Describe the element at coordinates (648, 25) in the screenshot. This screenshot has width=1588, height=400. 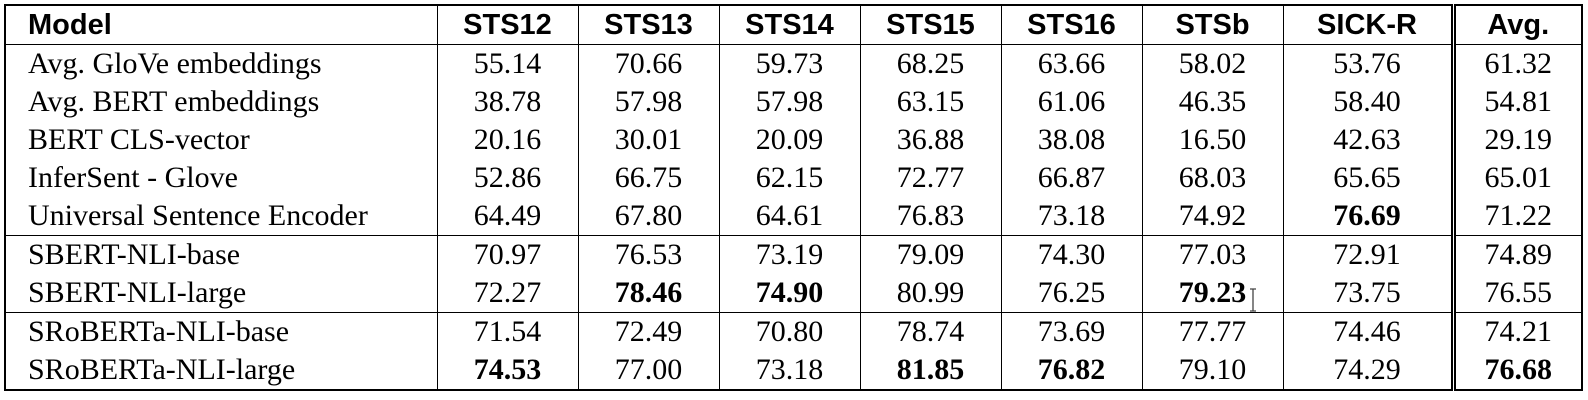
I see `header-sts13: STS13` at that location.